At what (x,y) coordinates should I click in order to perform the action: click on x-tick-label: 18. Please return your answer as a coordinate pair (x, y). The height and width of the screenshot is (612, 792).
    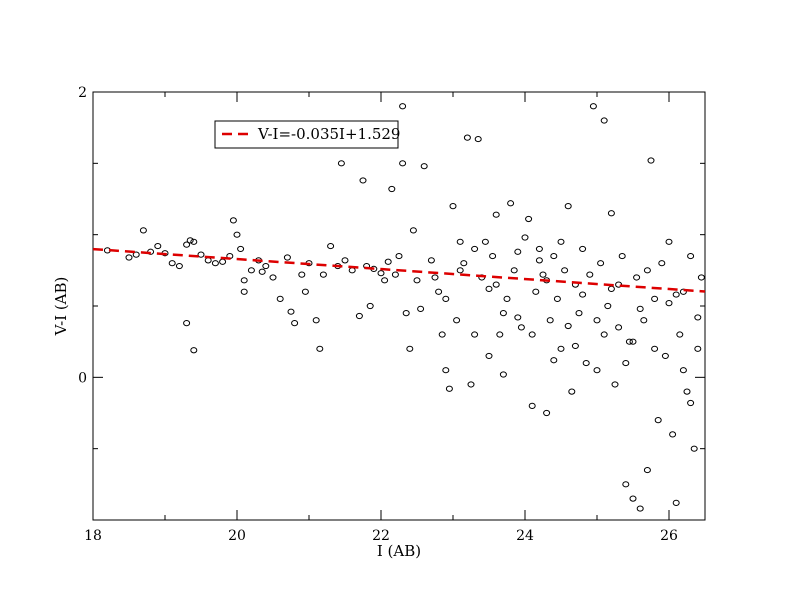
    Looking at the image, I should click on (93, 536).